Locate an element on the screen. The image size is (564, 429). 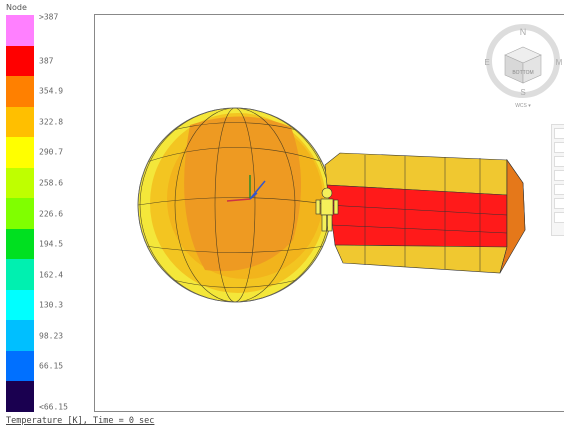
legend-label: 66.15 is located at coordinates (51, 366).